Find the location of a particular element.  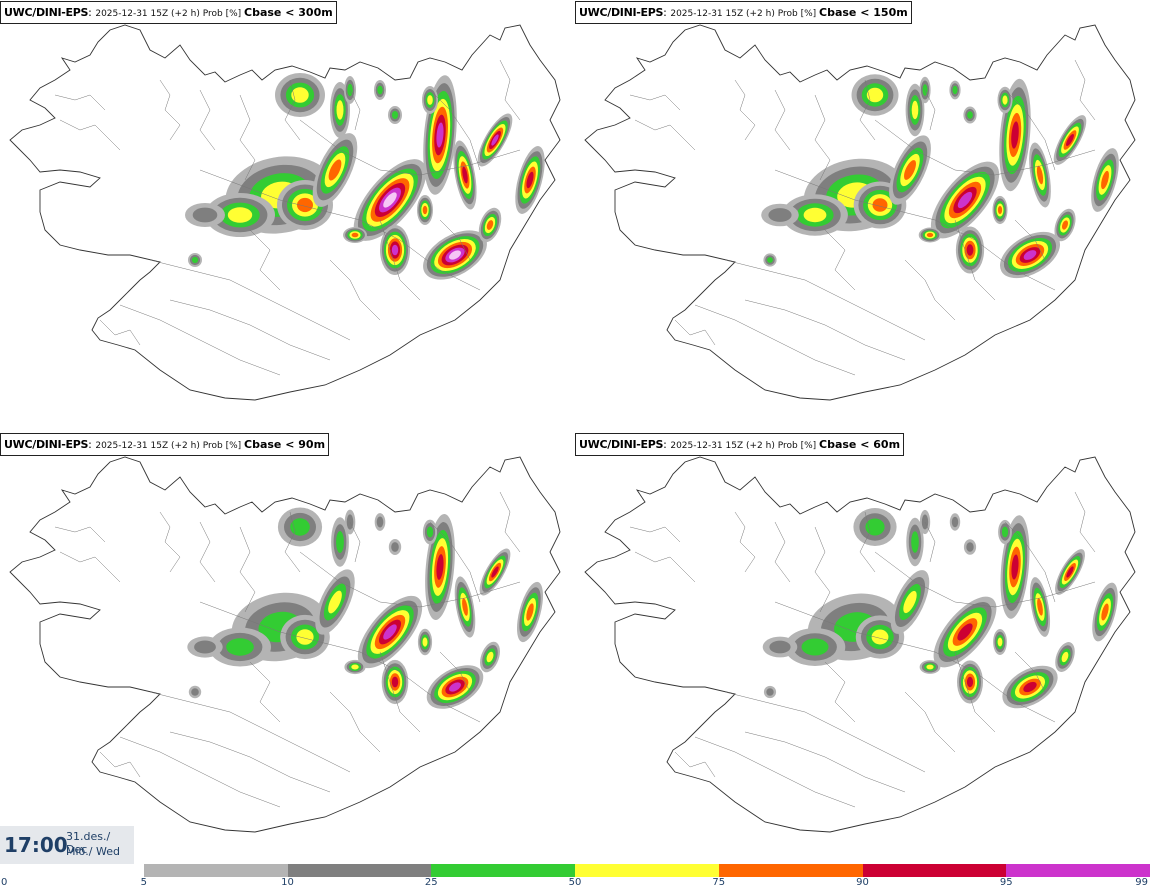

probability-colorbar: 0 5 10 25 50 75 90 95 99 is located at coordinates (575, 876).